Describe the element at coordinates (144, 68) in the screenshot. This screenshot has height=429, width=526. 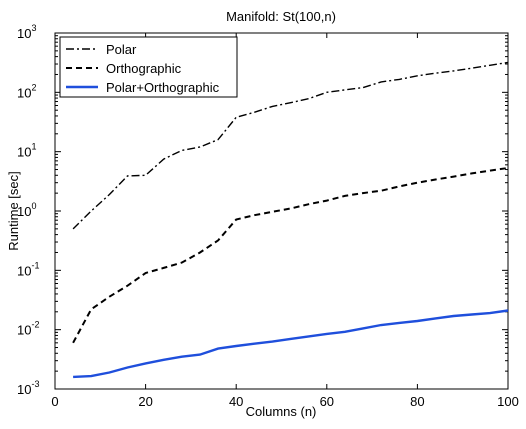
I see `legend-label: Orthographic` at that location.